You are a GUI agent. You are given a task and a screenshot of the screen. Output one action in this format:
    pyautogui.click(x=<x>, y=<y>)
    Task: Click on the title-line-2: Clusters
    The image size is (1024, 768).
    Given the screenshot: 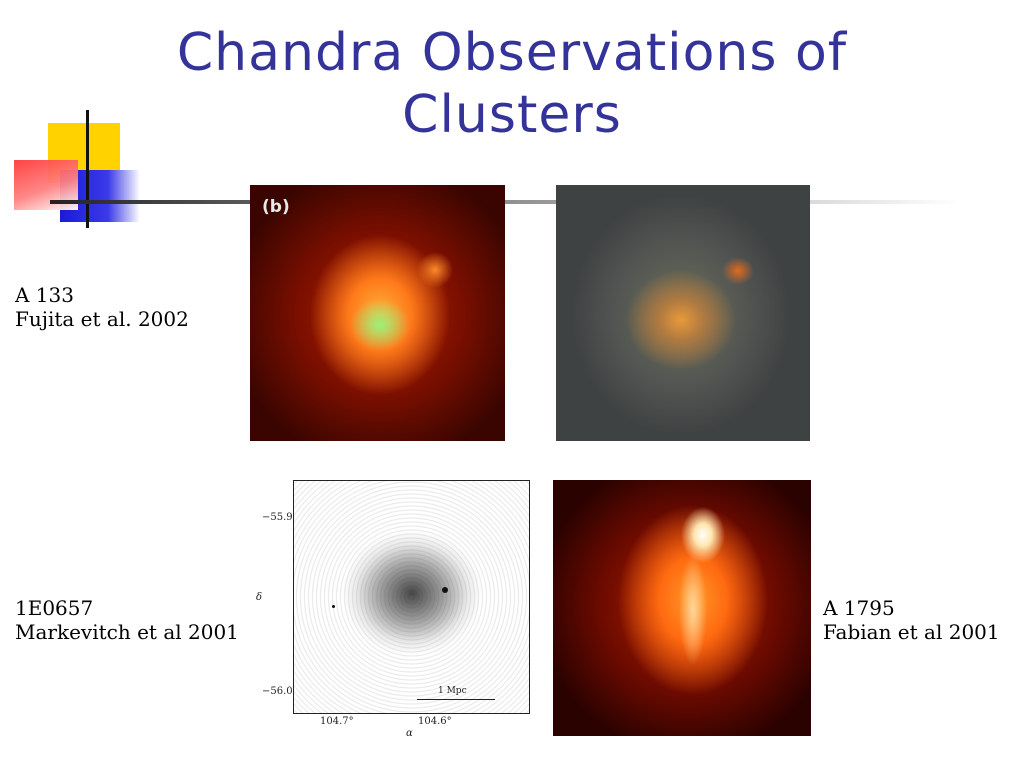 What is the action you would take?
    pyautogui.click(x=512, y=115)
    